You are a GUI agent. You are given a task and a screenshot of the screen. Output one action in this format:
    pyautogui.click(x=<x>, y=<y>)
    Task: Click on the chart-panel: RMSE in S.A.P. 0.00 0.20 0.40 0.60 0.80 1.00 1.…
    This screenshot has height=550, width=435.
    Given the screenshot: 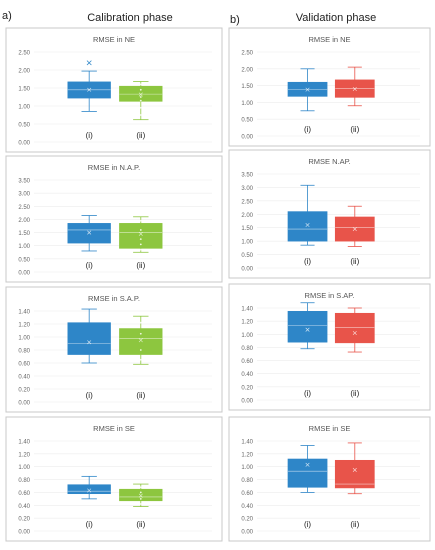 What is the action you would take?
    pyautogui.click(x=114, y=349)
    